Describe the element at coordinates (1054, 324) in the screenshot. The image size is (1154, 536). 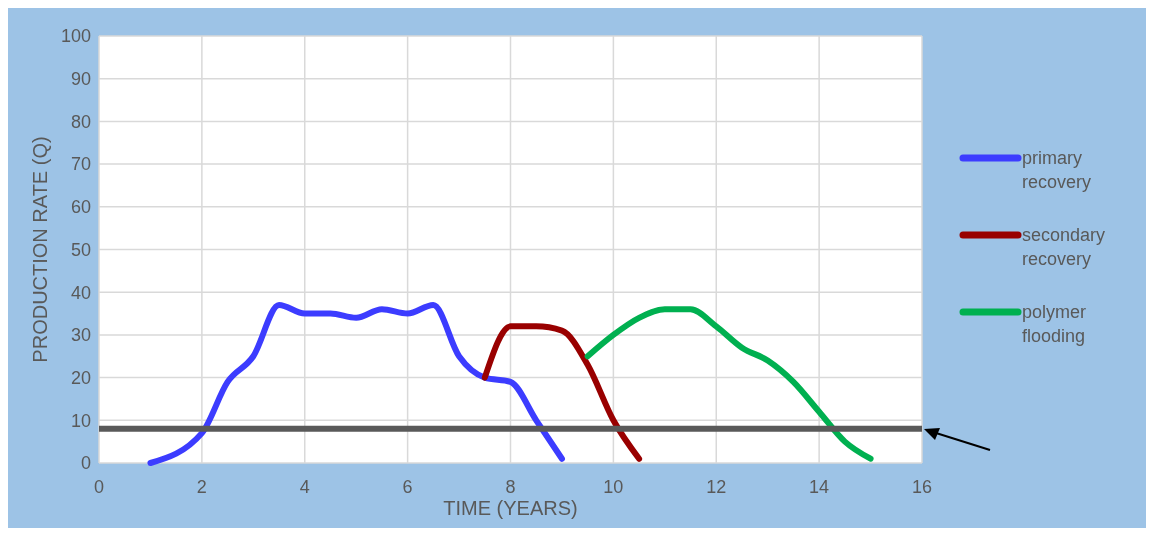
I see `legend-label: polymer flooding` at that location.